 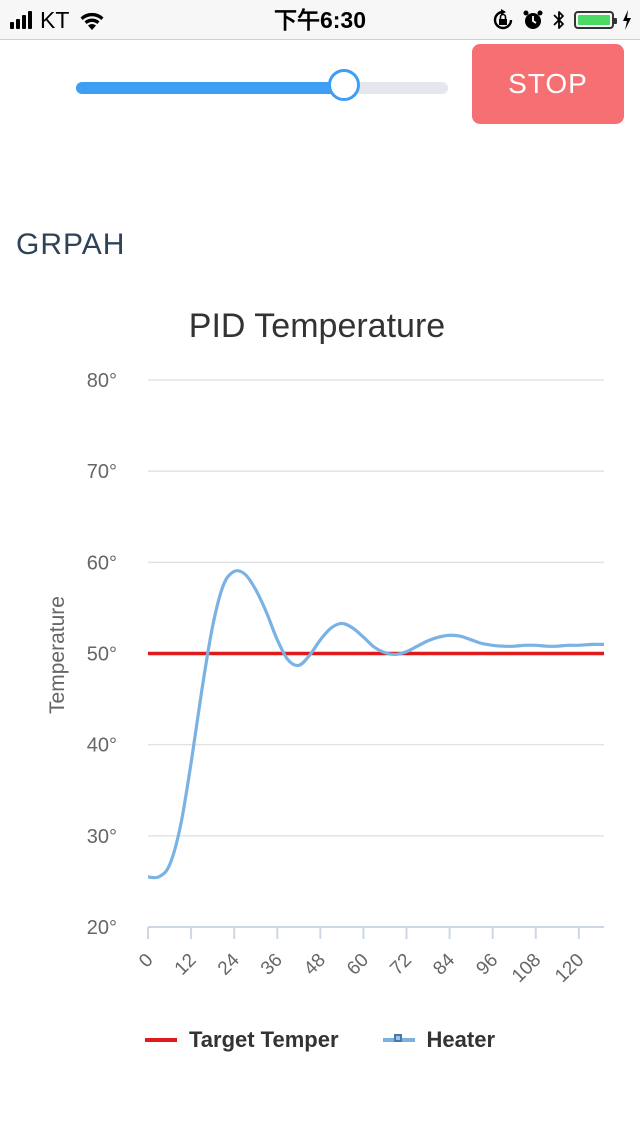 I want to click on x-tick-label: 0, so click(x=146, y=961).